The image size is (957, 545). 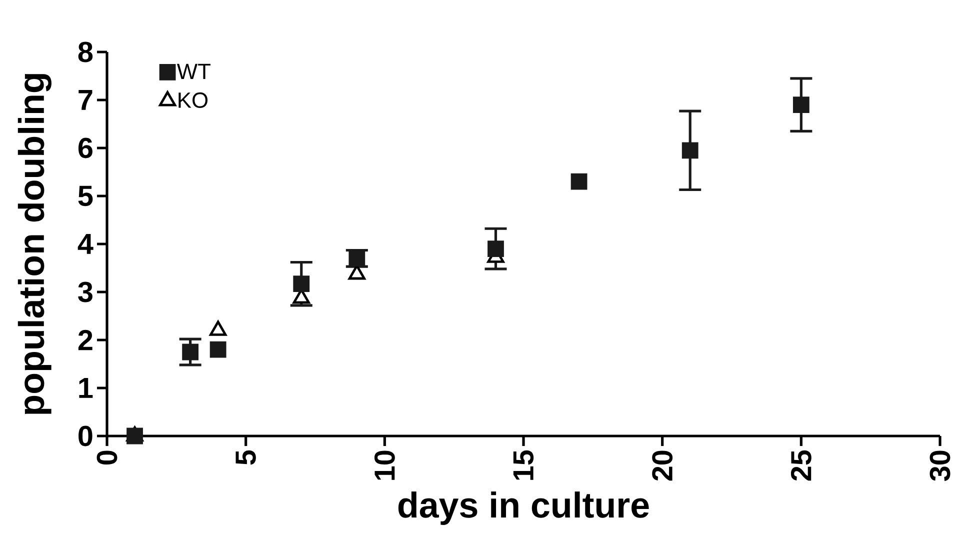 What do you see at coordinates (85, 100) in the screenshot?
I see `y-tick-label: 7` at bounding box center [85, 100].